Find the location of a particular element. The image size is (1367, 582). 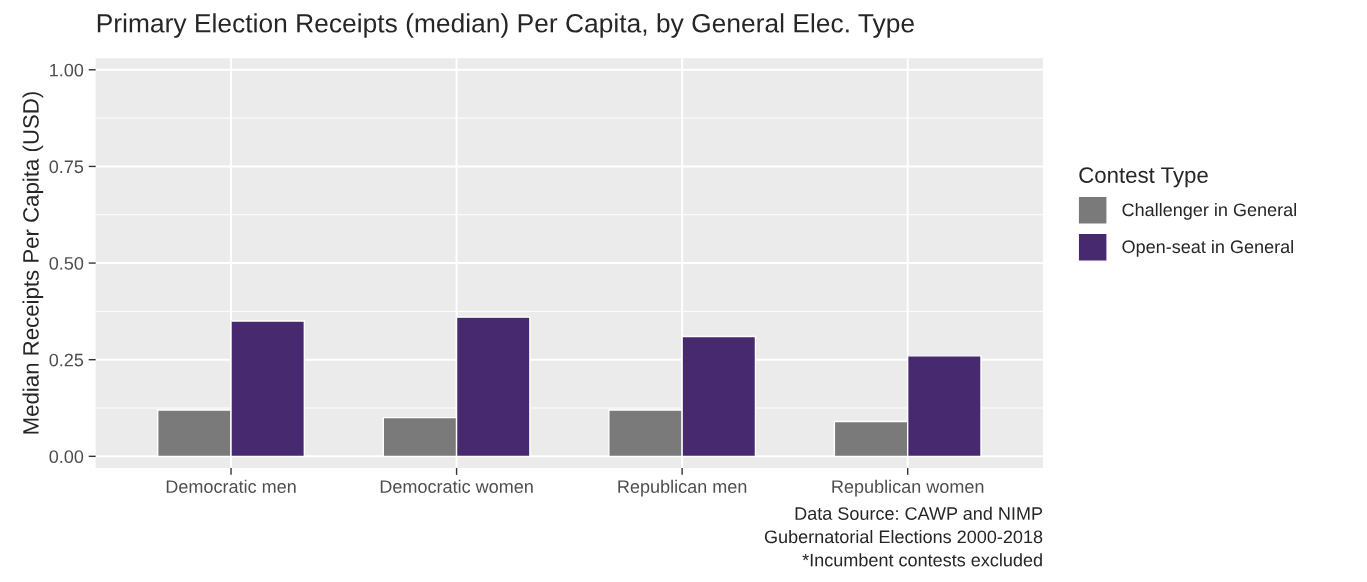

x-tick-label: Republican men is located at coordinates (682, 488).